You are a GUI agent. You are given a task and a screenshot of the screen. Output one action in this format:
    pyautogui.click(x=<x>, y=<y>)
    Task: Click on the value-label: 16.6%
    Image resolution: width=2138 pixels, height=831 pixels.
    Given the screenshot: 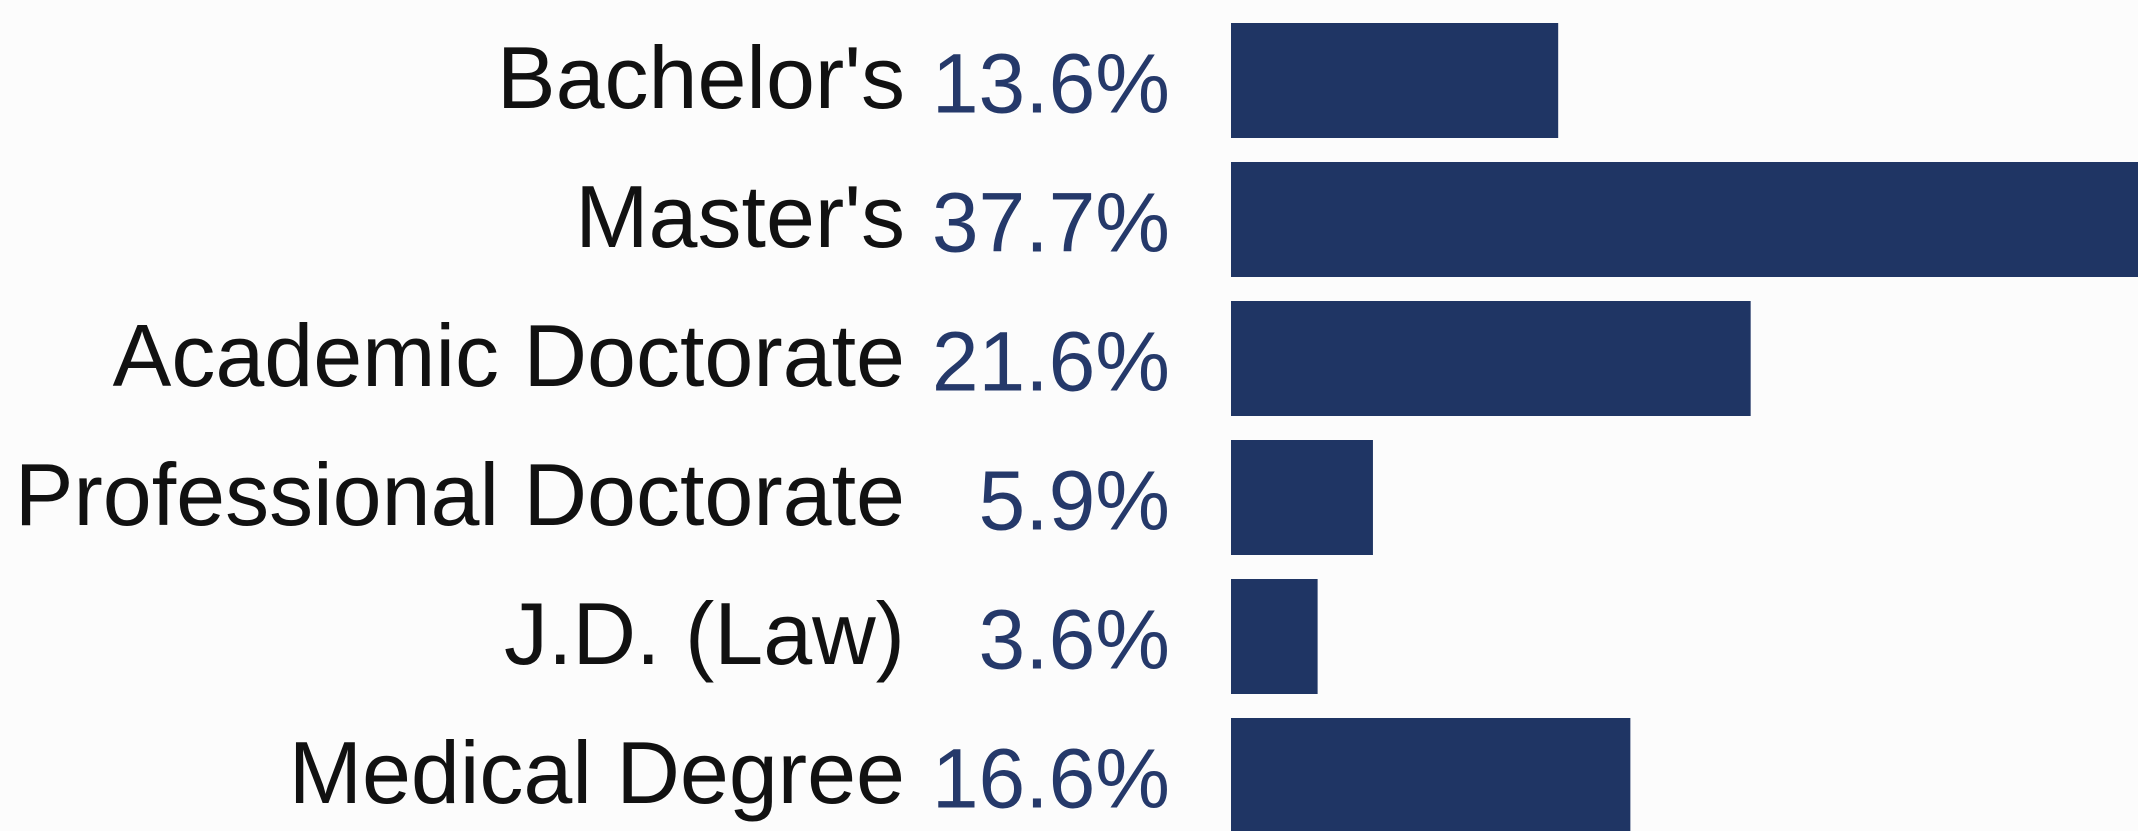 What is the action you would take?
    pyautogui.click(x=1051, y=779)
    